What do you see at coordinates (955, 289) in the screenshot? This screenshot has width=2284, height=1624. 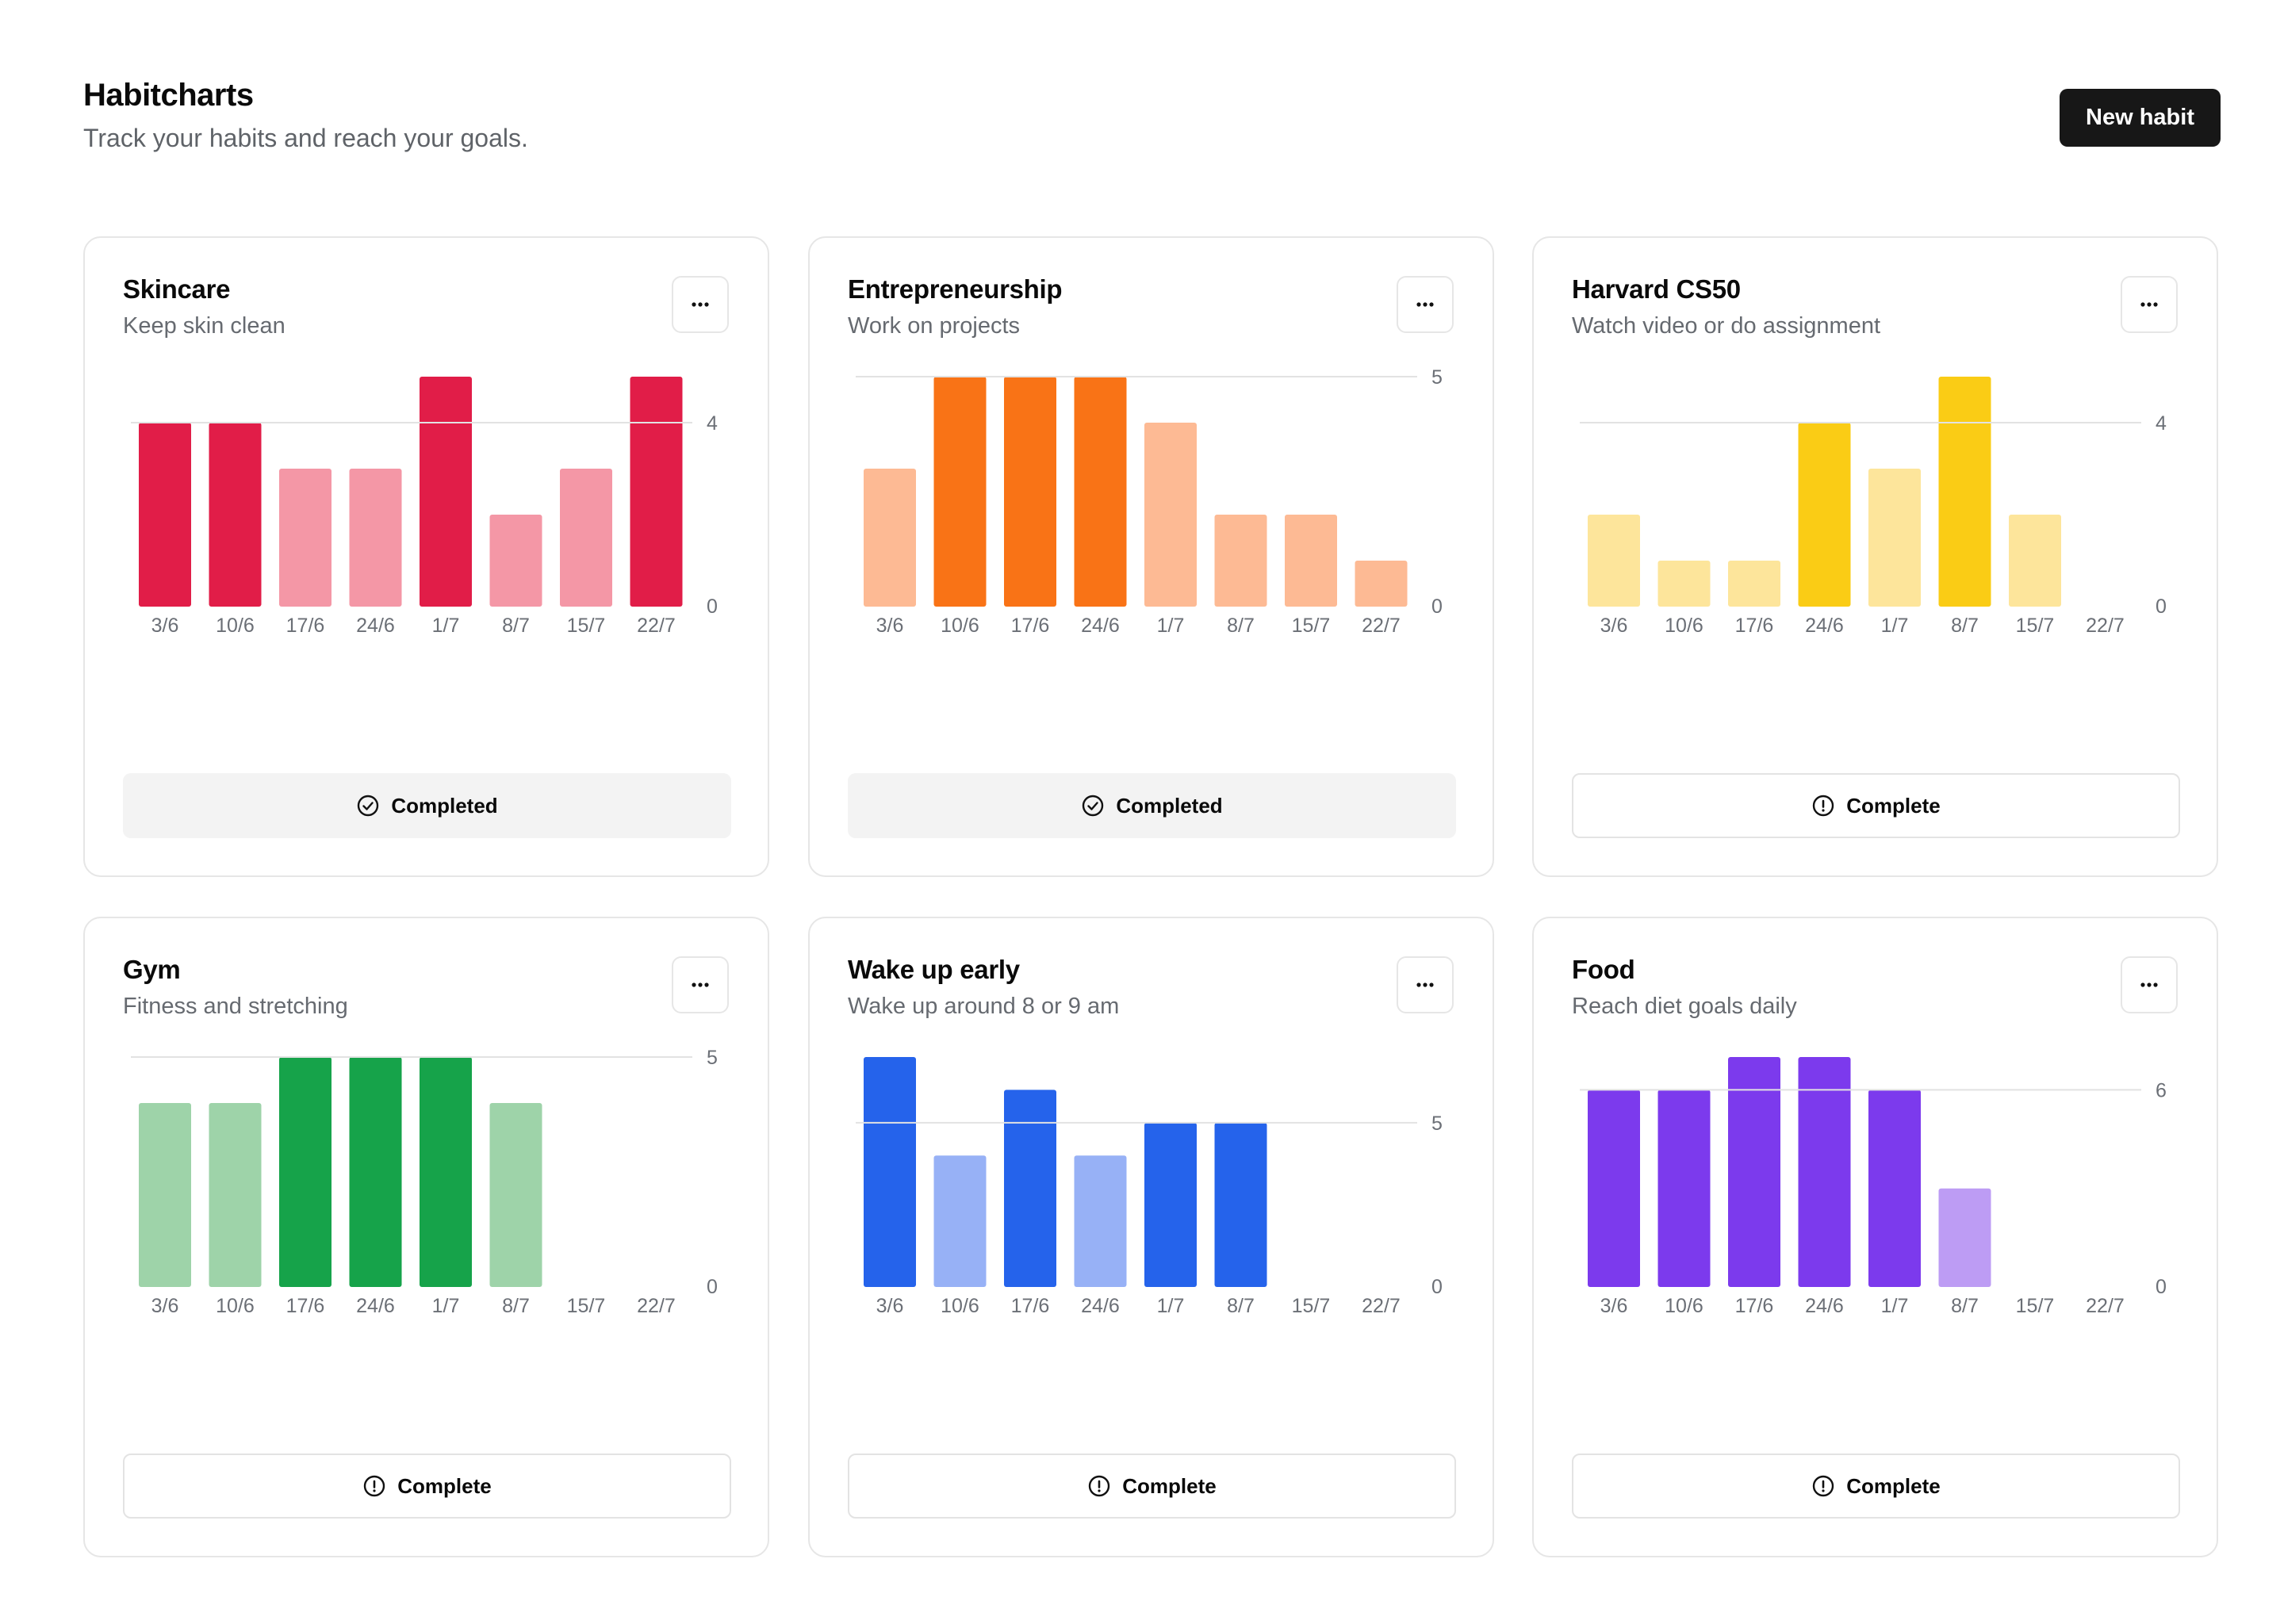 I see `habit-title: Entrepreneurship` at bounding box center [955, 289].